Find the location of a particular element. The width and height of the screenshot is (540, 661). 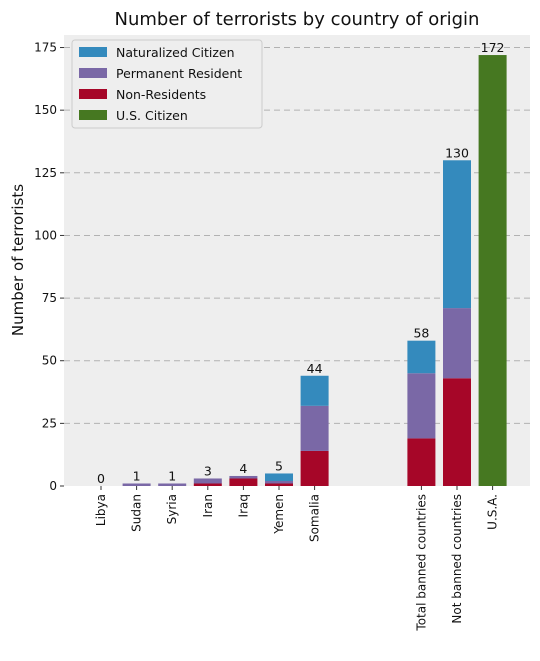

bar-iraq-non-residents is located at coordinates (243, 482).